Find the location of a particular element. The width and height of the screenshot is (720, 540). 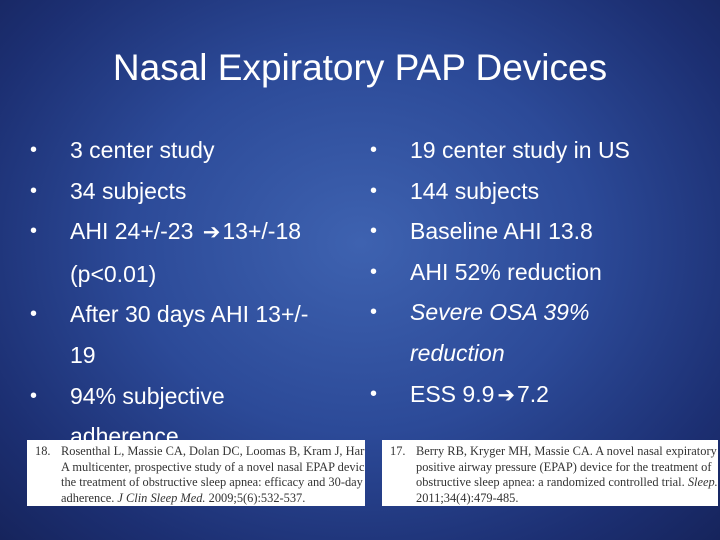

reference-number: 17. is located at coordinates (398, 451).